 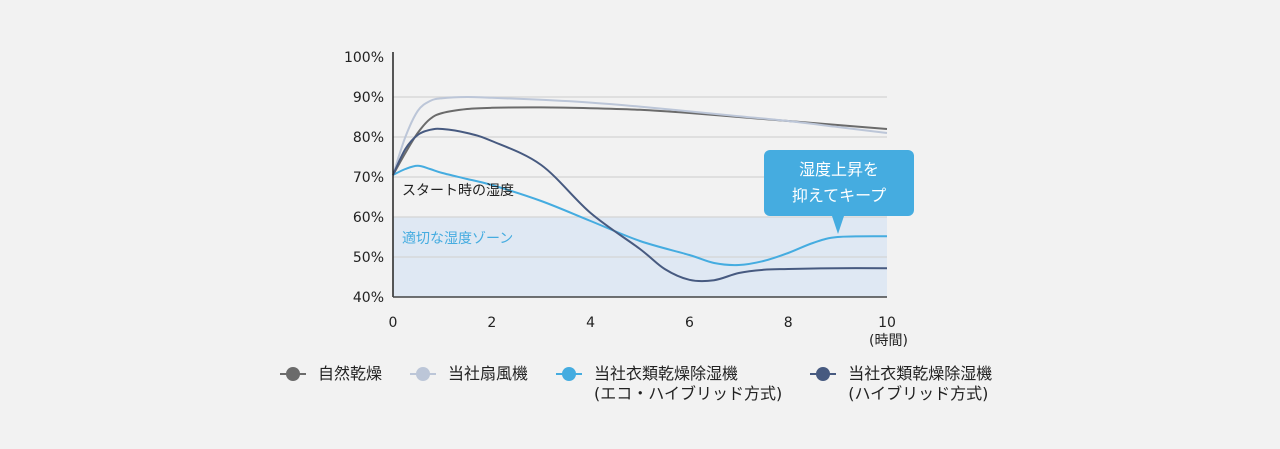 I want to click on y-tick-label: 60%, so click(x=368, y=218).